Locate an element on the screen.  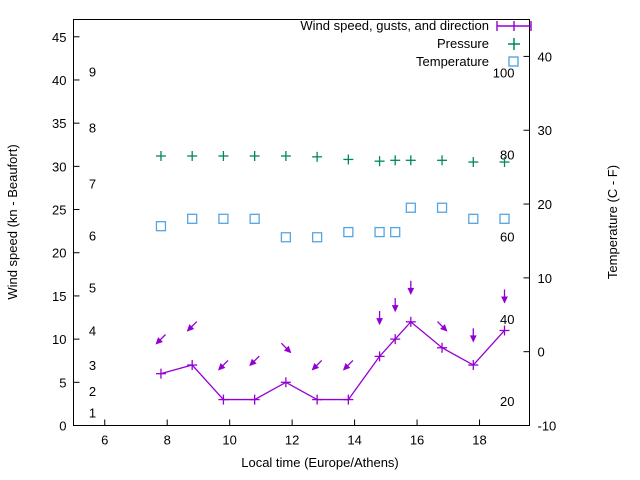
y2-tick-label: 0 is located at coordinates (541, 352).